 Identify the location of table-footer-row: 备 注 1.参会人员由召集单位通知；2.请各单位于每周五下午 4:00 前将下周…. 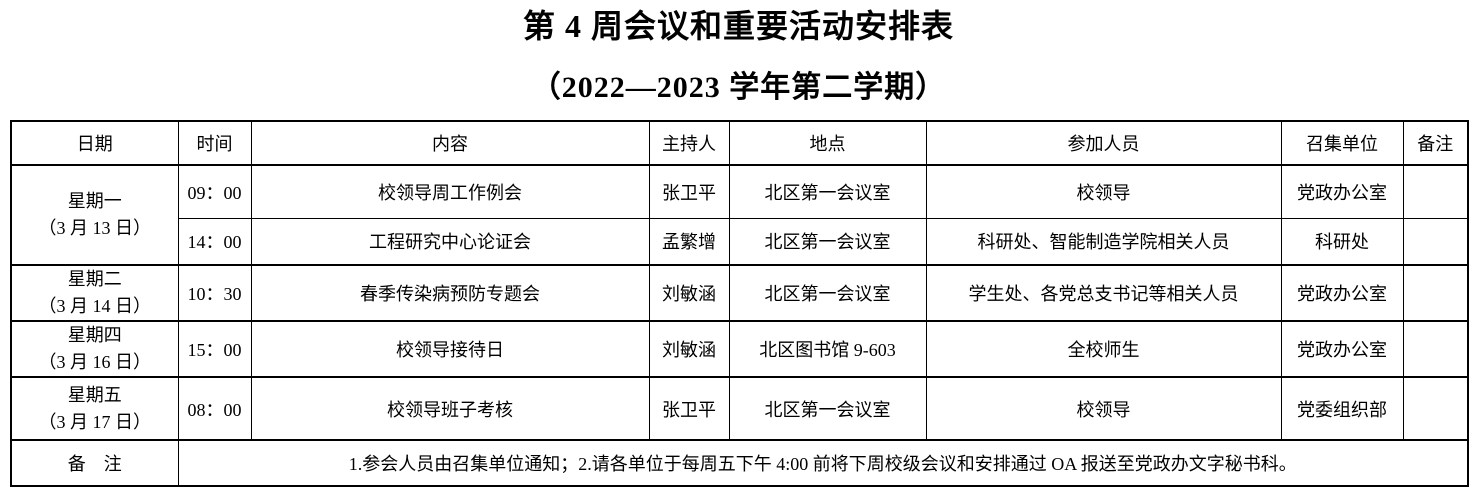
(739, 463).